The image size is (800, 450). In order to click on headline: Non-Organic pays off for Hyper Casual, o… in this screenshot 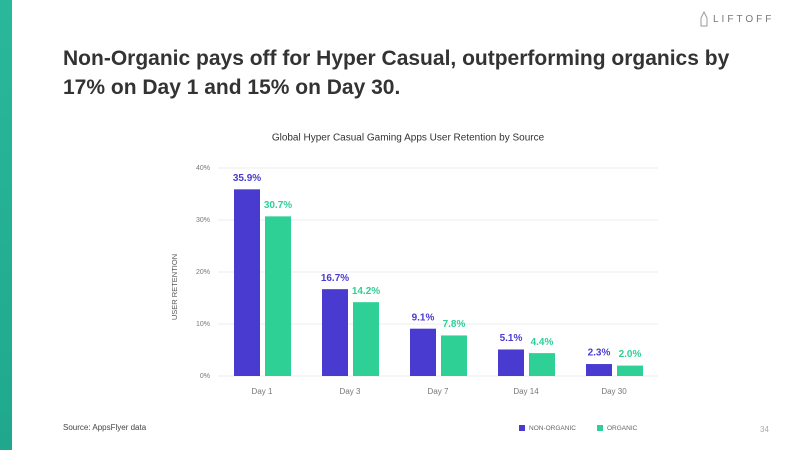, I will do `click(396, 73)`.